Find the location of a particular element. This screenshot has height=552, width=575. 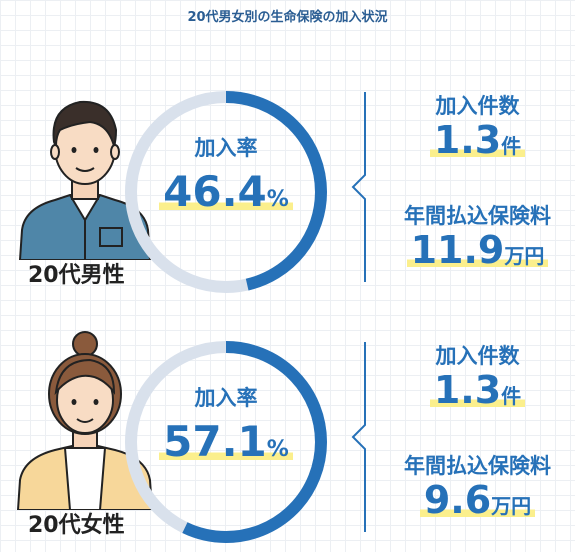

premium-value-female: 9.6万円 is located at coordinates (477, 500).